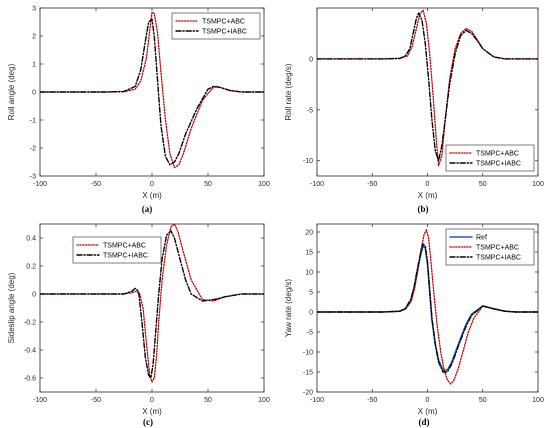  What do you see at coordinates (309, 253) in the screenshot?
I see `y-tick-label: 15` at bounding box center [309, 253].